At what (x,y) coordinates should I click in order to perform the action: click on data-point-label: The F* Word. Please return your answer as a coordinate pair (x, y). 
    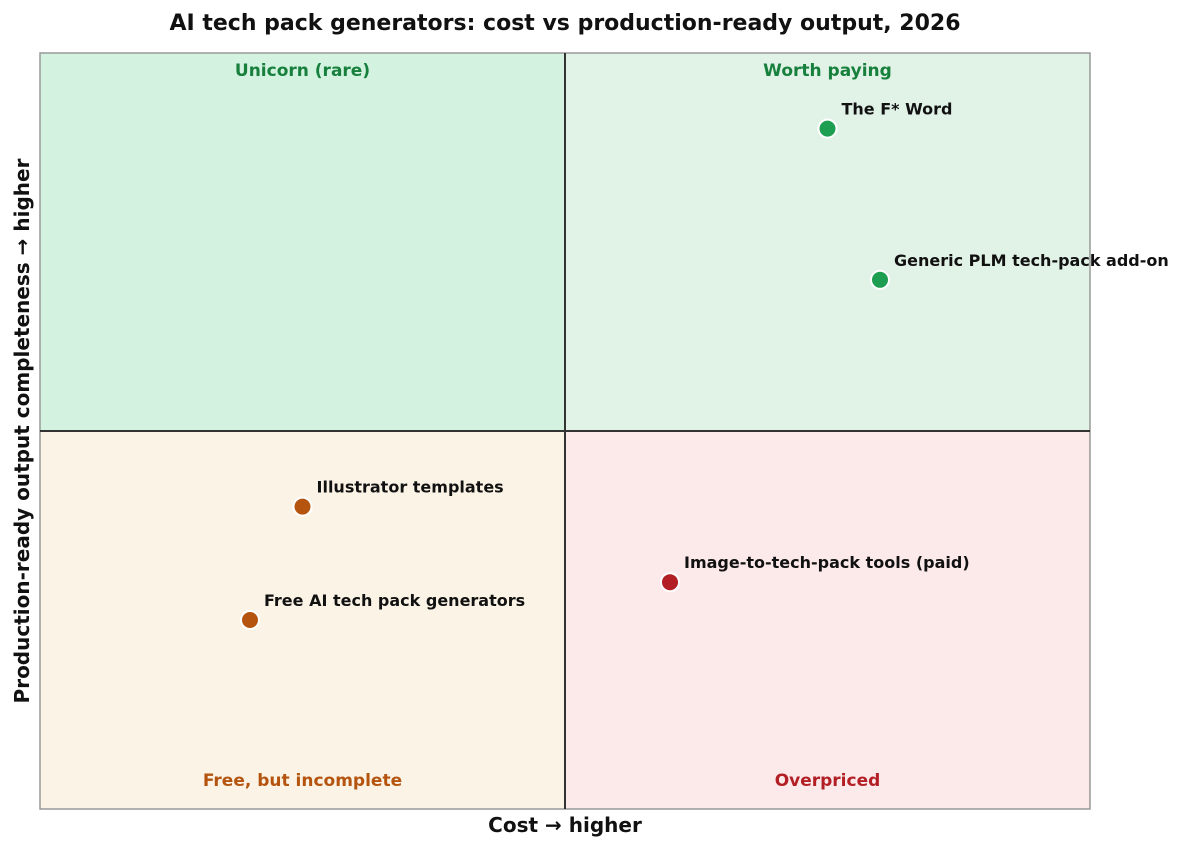
    Looking at the image, I should click on (897, 109).